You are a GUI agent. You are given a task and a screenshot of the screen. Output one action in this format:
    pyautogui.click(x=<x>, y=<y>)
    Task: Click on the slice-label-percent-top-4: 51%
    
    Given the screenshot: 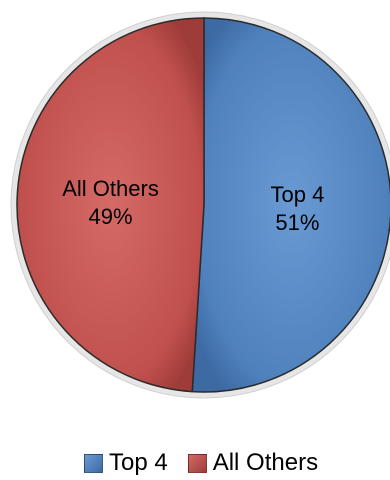 What is the action you would take?
    pyautogui.click(x=297, y=222)
    